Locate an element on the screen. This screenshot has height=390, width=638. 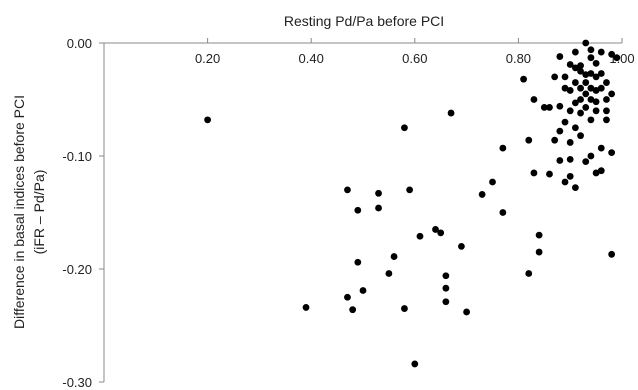
y-axis-ticks: 0.00 -0.10 -0.20 -0.30 is located at coordinates (83, 213).